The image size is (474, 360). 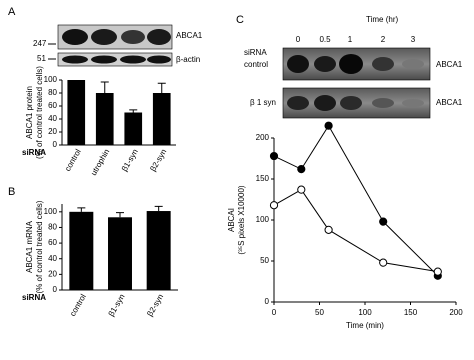 What do you see at coordinates (264, 260) in the screenshot?
I see `y-tick-label: 50` at bounding box center [264, 260].